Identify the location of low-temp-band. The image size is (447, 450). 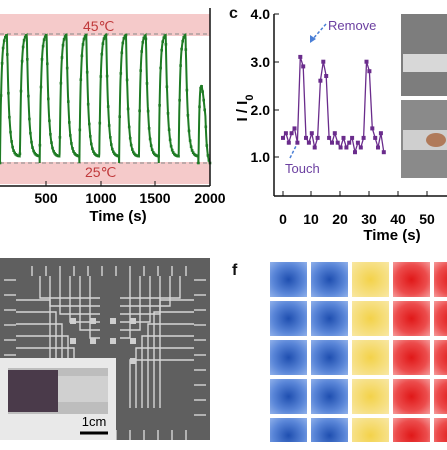
(105, 173).